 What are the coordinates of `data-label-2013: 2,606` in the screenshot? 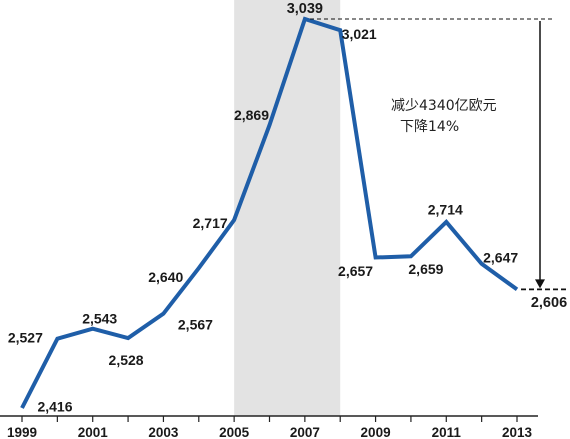 It's located at (549, 303).